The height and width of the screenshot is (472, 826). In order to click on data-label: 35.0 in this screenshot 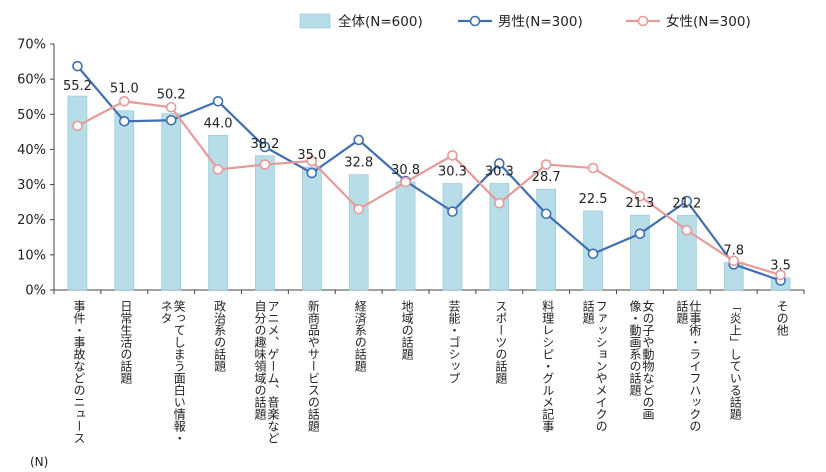, I will do `click(311, 155)`.